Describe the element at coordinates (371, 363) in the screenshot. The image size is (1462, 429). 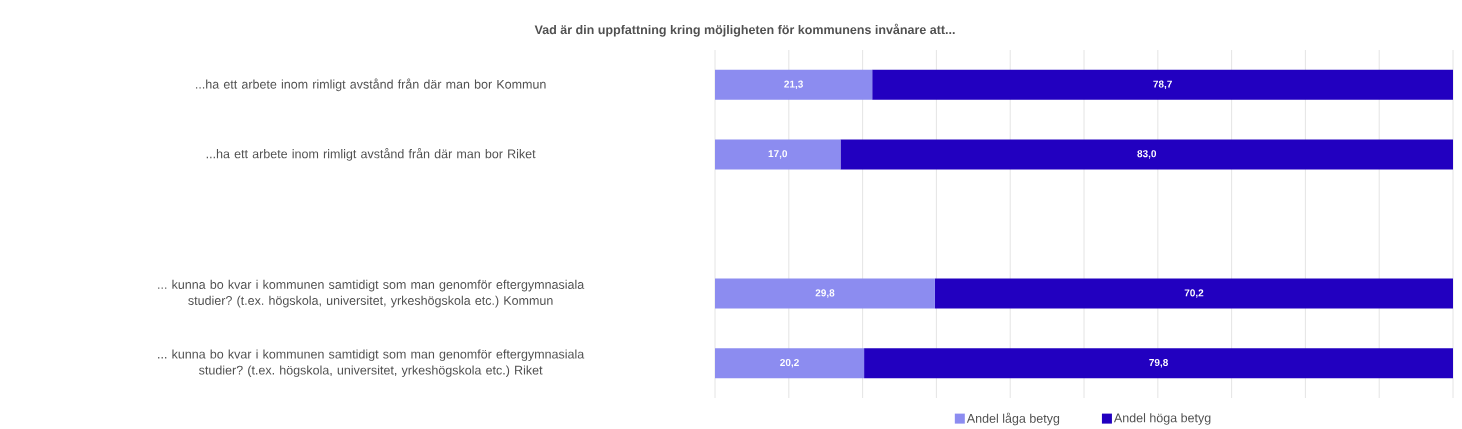
I see `y-tick-label: ... kunna bo kvar i kommunen samtidigt som man genomför eftergymnasiala studier? (t.ex. högskola, universitet, yrkeshögskola etc.) Riket` at that location.